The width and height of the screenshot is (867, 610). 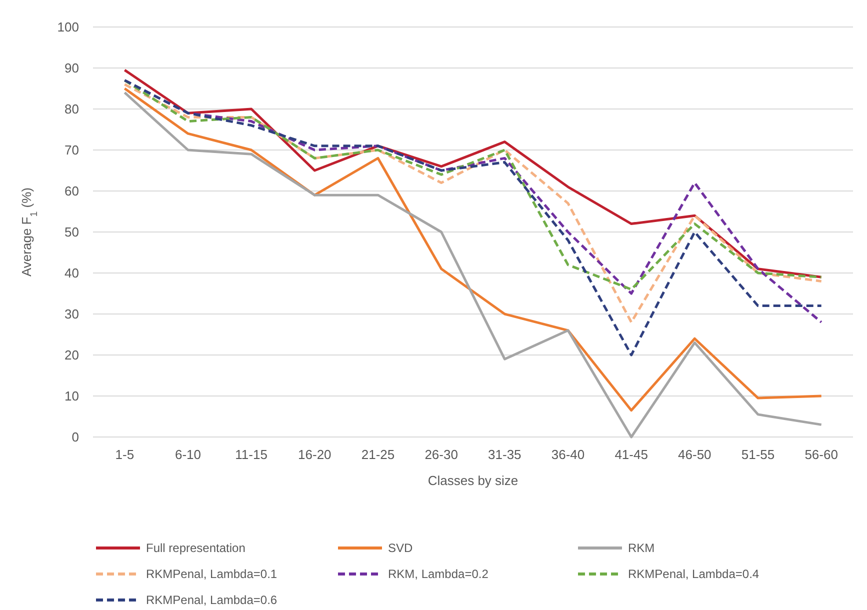 I want to click on legend-label: RKMPenal, Lambda=0.1, so click(x=212, y=574).